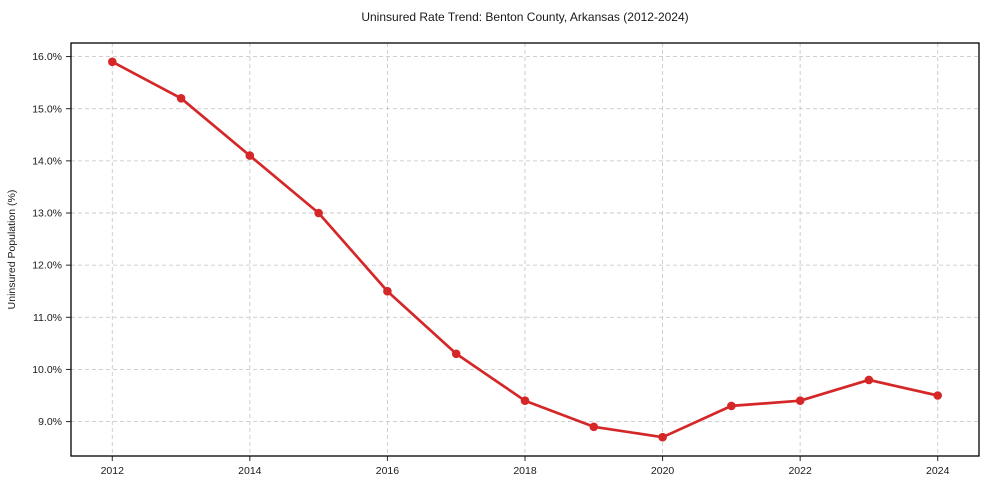  Describe the element at coordinates (250, 155) in the screenshot. I see `data-point-2014` at that location.